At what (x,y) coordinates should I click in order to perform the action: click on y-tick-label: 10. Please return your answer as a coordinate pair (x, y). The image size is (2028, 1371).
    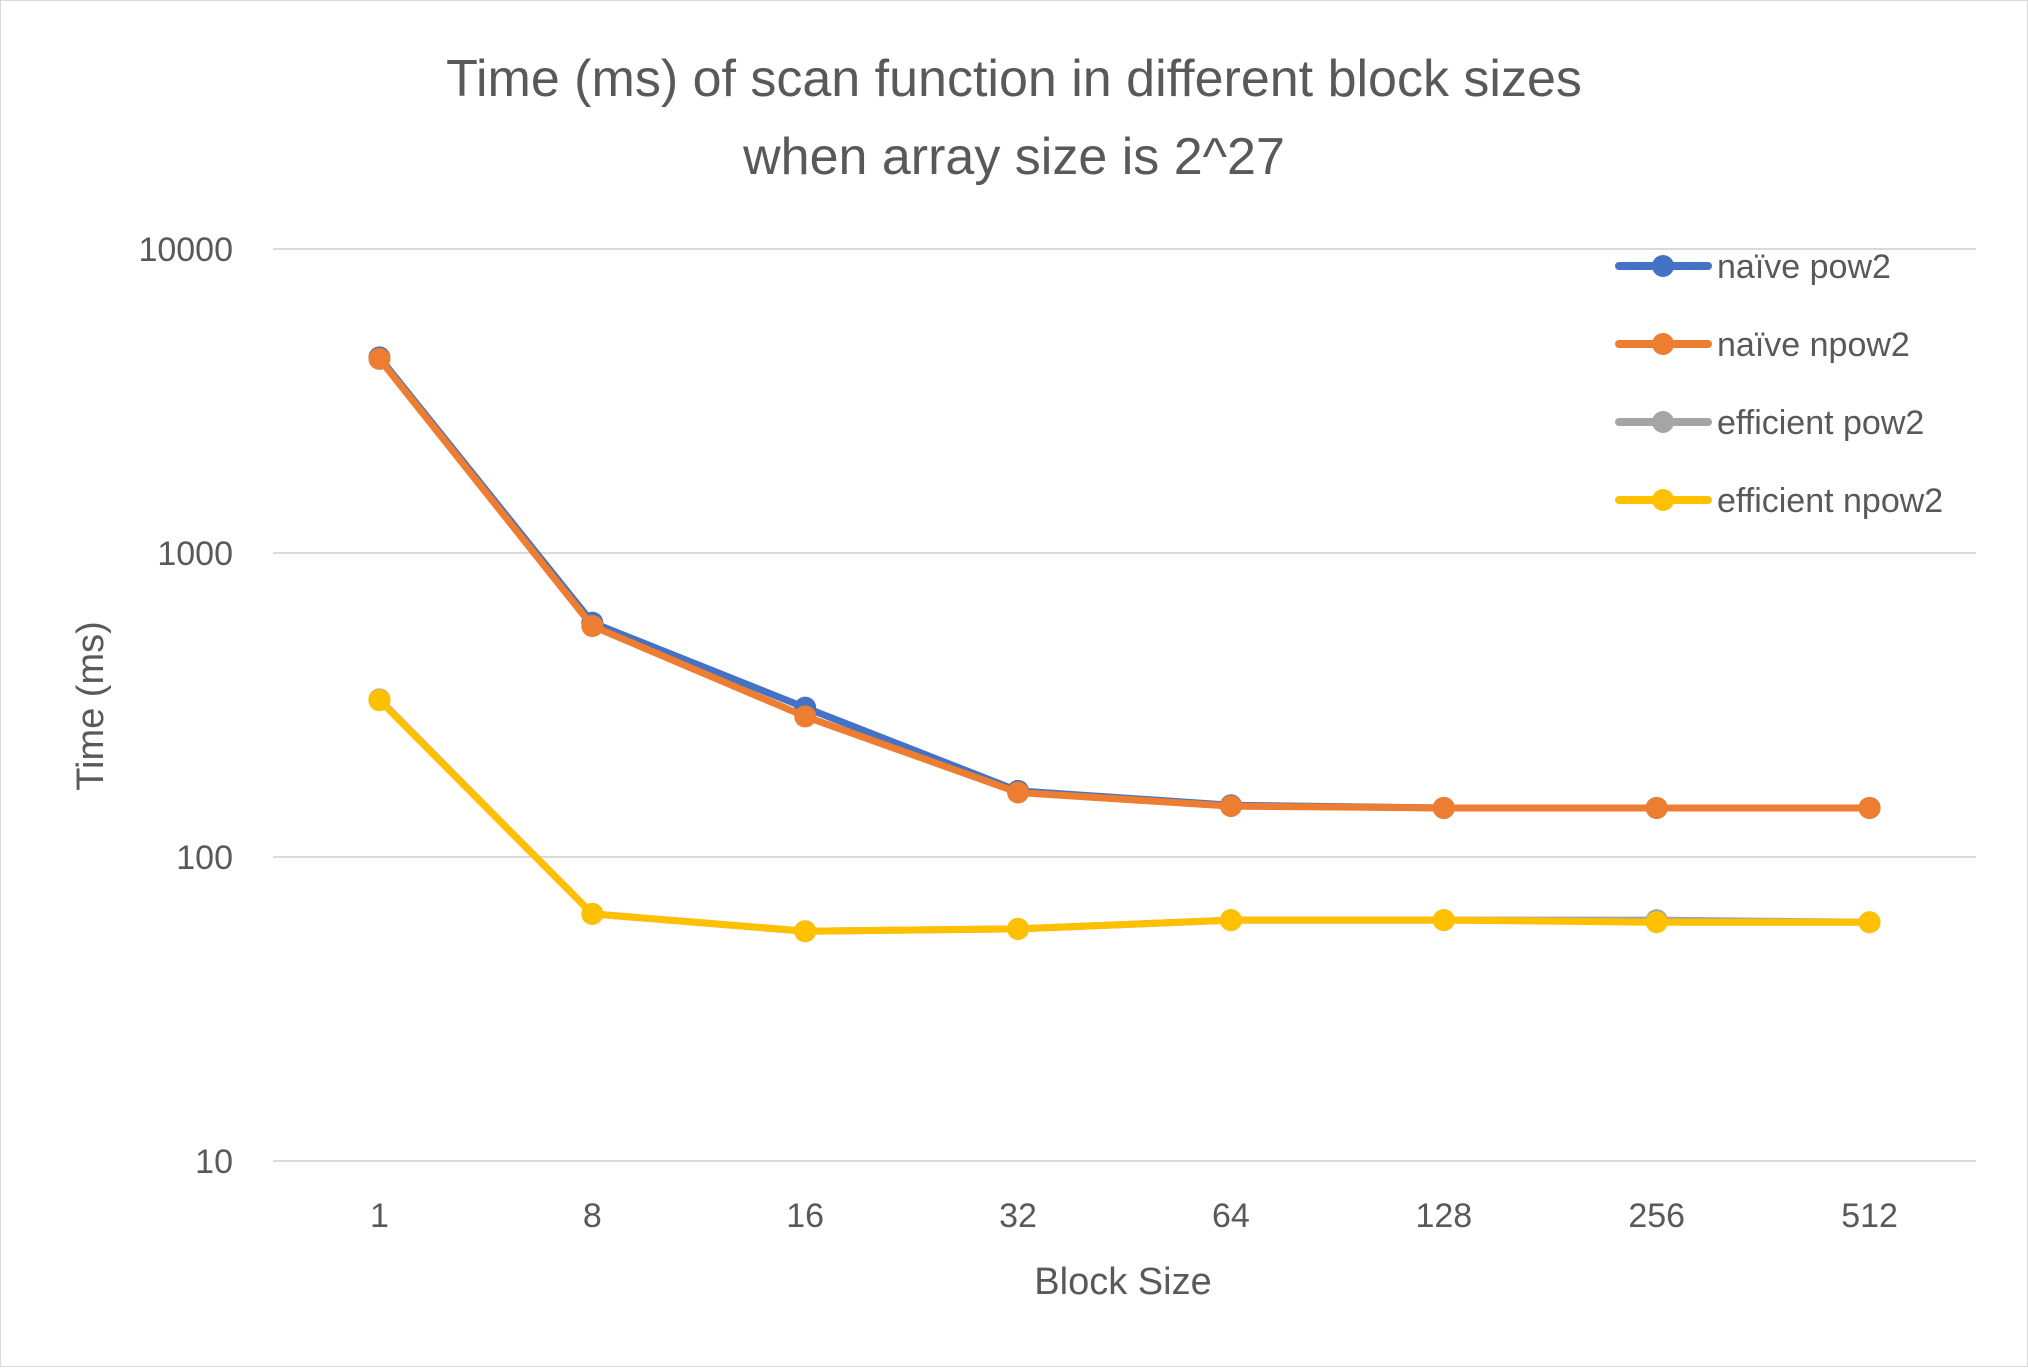
    Looking at the image, I should click on (214, 1162).